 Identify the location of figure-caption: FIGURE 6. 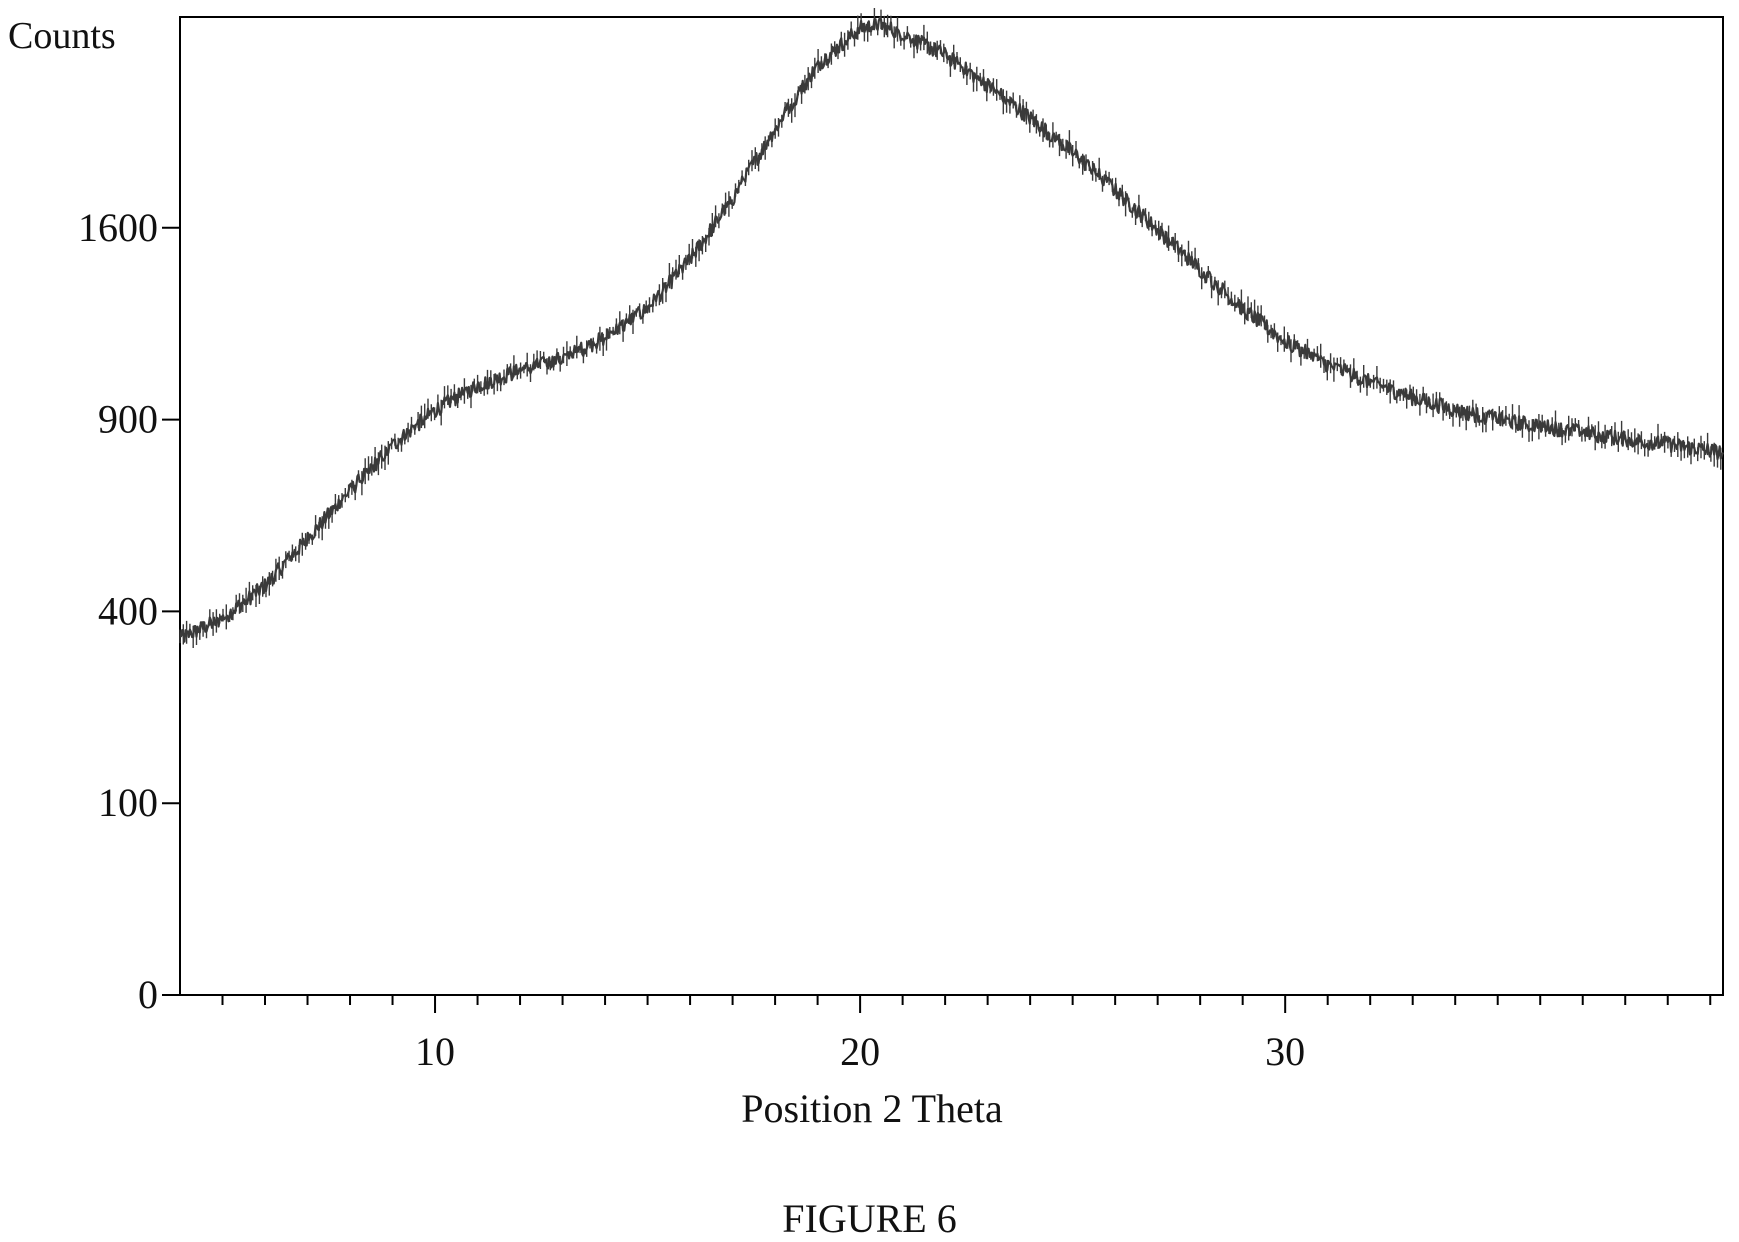
(869, 1218).